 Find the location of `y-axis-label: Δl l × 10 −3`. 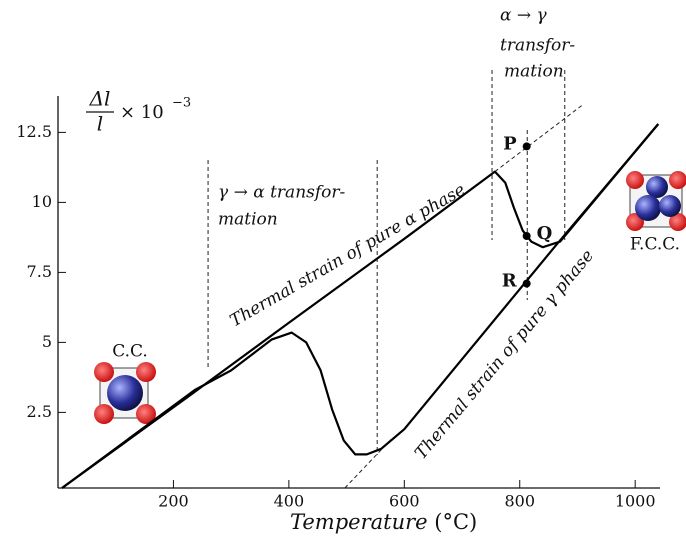

y-axis-label: Δl l × 10 −3 is located at coordinates (138, 111).